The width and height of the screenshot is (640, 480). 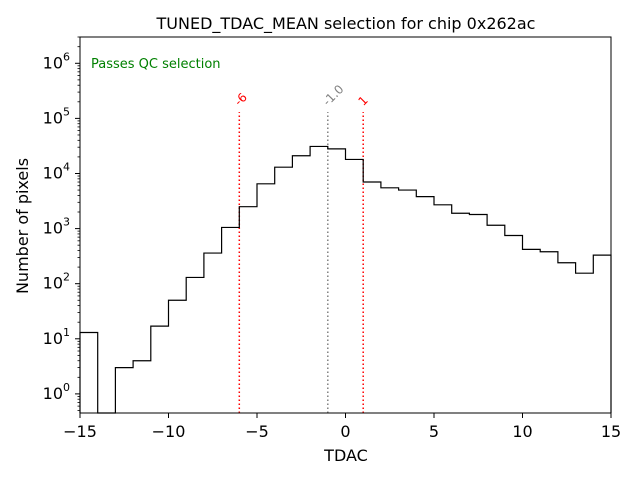 I want to click on y-axis-ticks: 10⁰ 10¹ 10² 10³ 10⁴ 10⁵ 10⁶, so click(x=61, y=223).